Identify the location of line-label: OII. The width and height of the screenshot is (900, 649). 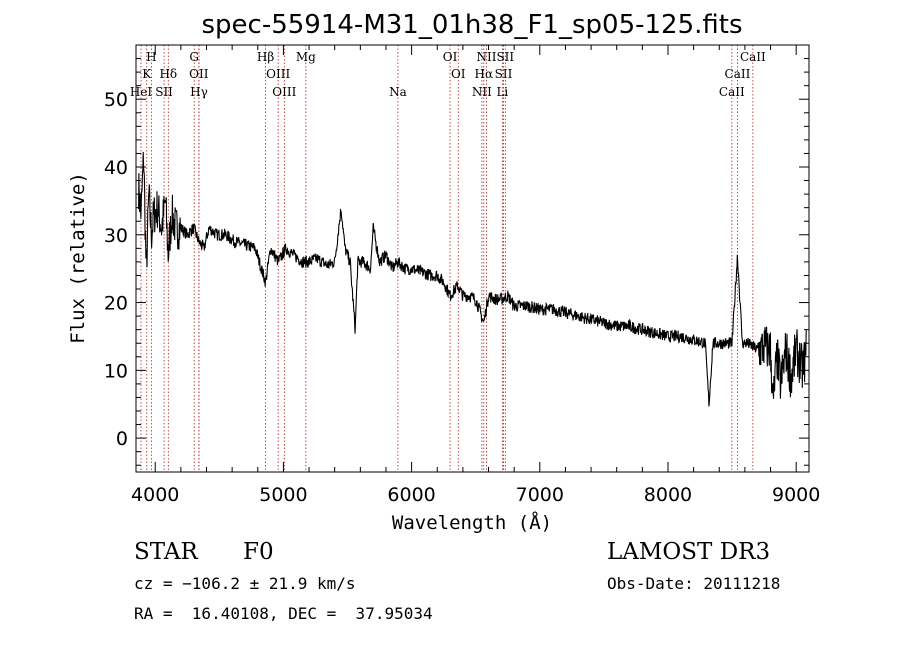
(199, 74).